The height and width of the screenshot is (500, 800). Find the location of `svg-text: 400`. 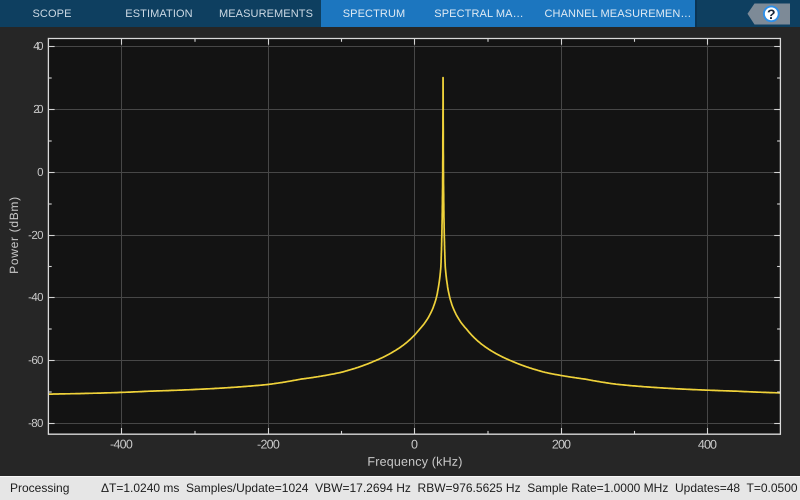

svg-text: 400 is located at coordinates (707, 445).